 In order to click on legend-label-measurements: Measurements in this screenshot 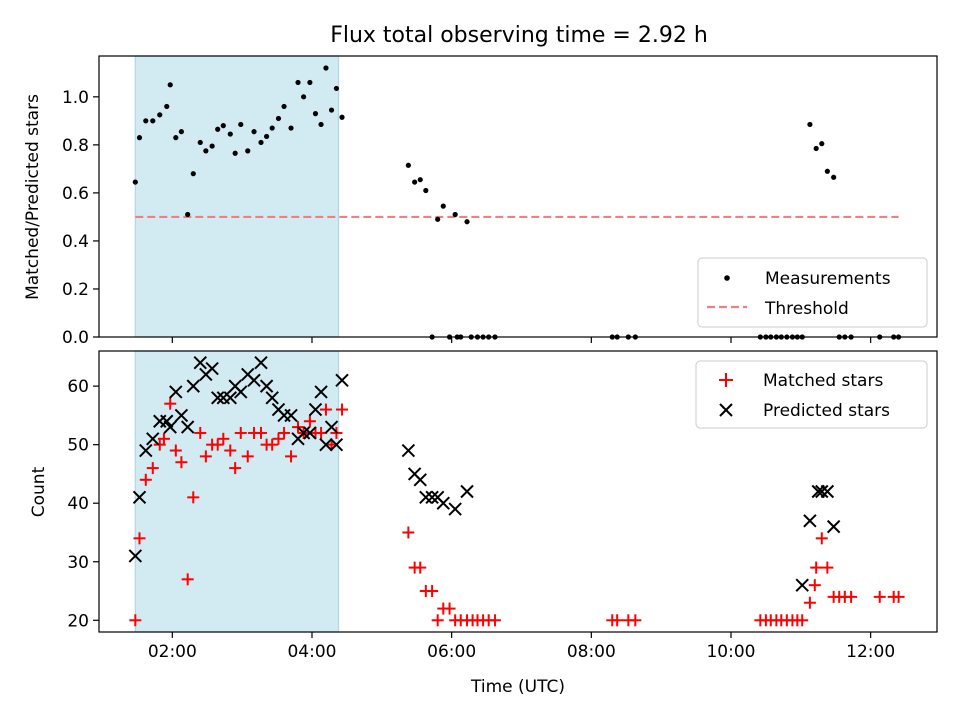, I will do `click(828, 279)`.